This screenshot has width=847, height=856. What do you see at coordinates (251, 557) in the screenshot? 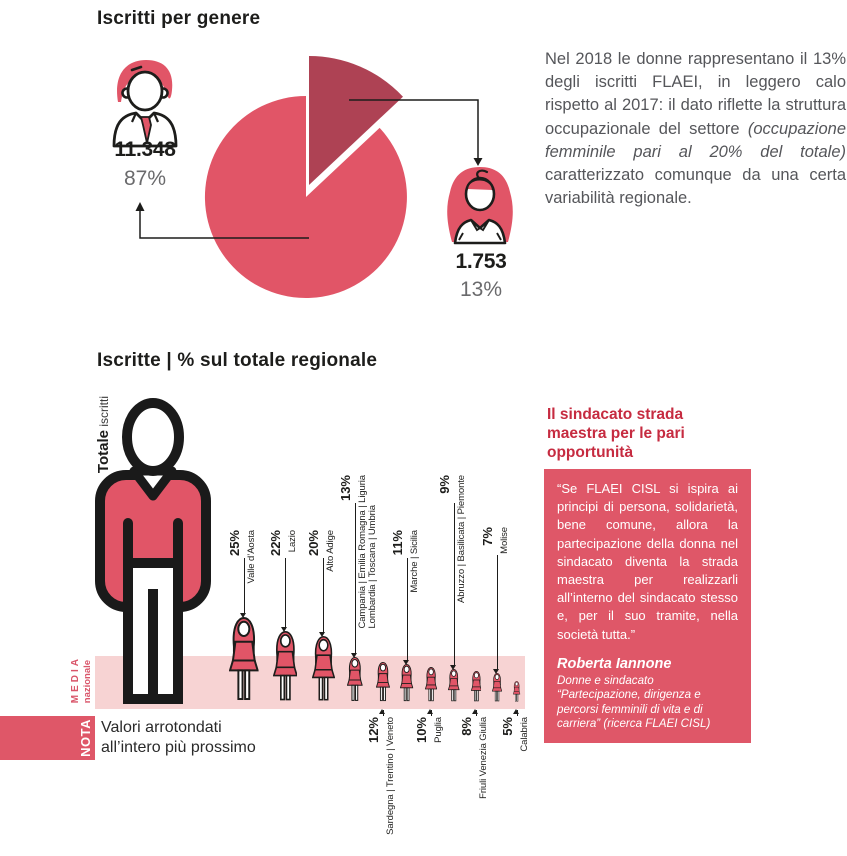
I see `region-label-name: Valle d’Aosta` at bounding box center [251, 557].